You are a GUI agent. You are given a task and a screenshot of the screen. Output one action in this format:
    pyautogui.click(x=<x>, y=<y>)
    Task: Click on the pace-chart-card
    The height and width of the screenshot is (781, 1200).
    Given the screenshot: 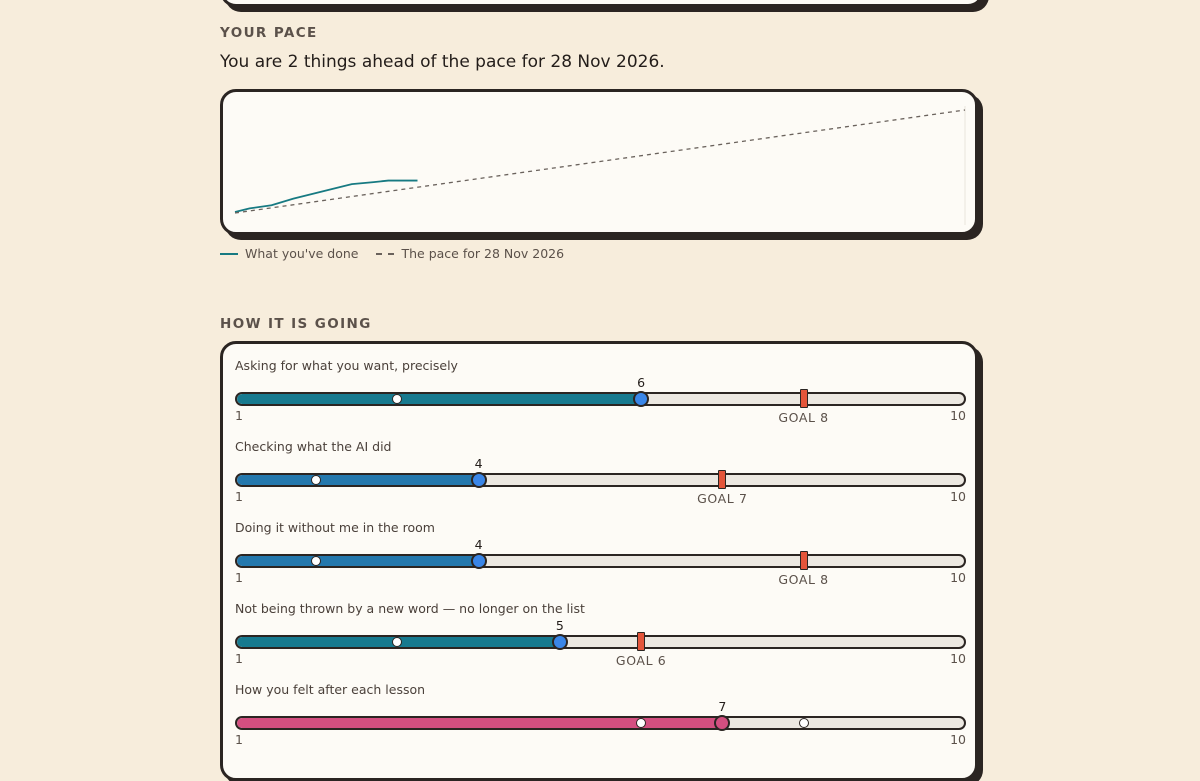 What is the action you would take?
    pyautogui.click(x=599, y=162)
    